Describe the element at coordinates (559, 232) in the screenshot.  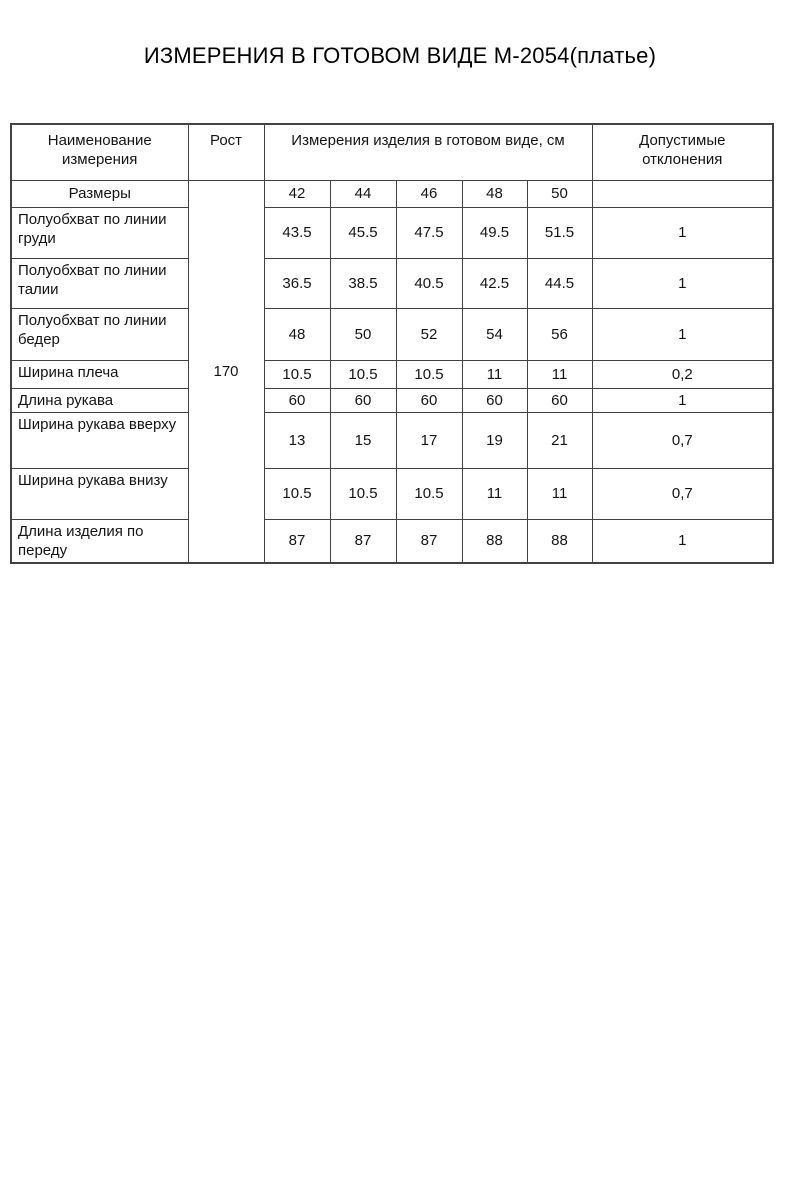
I see `value-cell: 51.5` at that location.